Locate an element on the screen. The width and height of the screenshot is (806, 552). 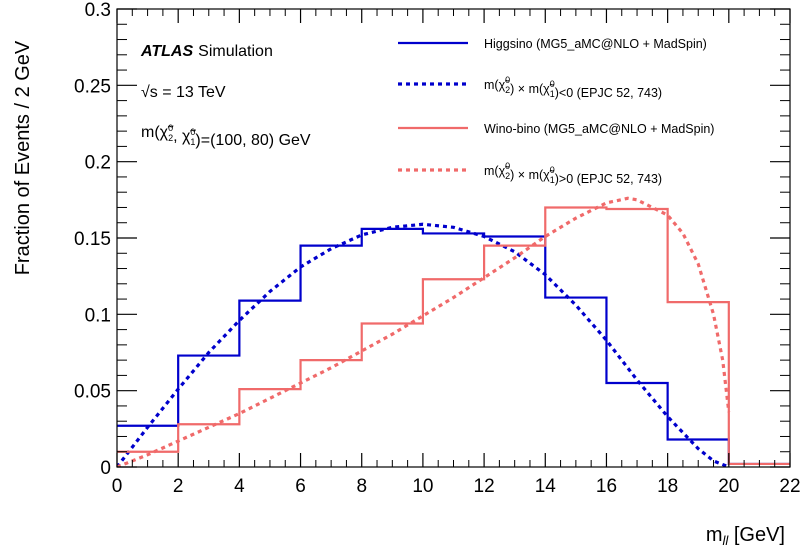
legend-text-part: )=(100, 80) GeV is located at coordinates (253, 140).